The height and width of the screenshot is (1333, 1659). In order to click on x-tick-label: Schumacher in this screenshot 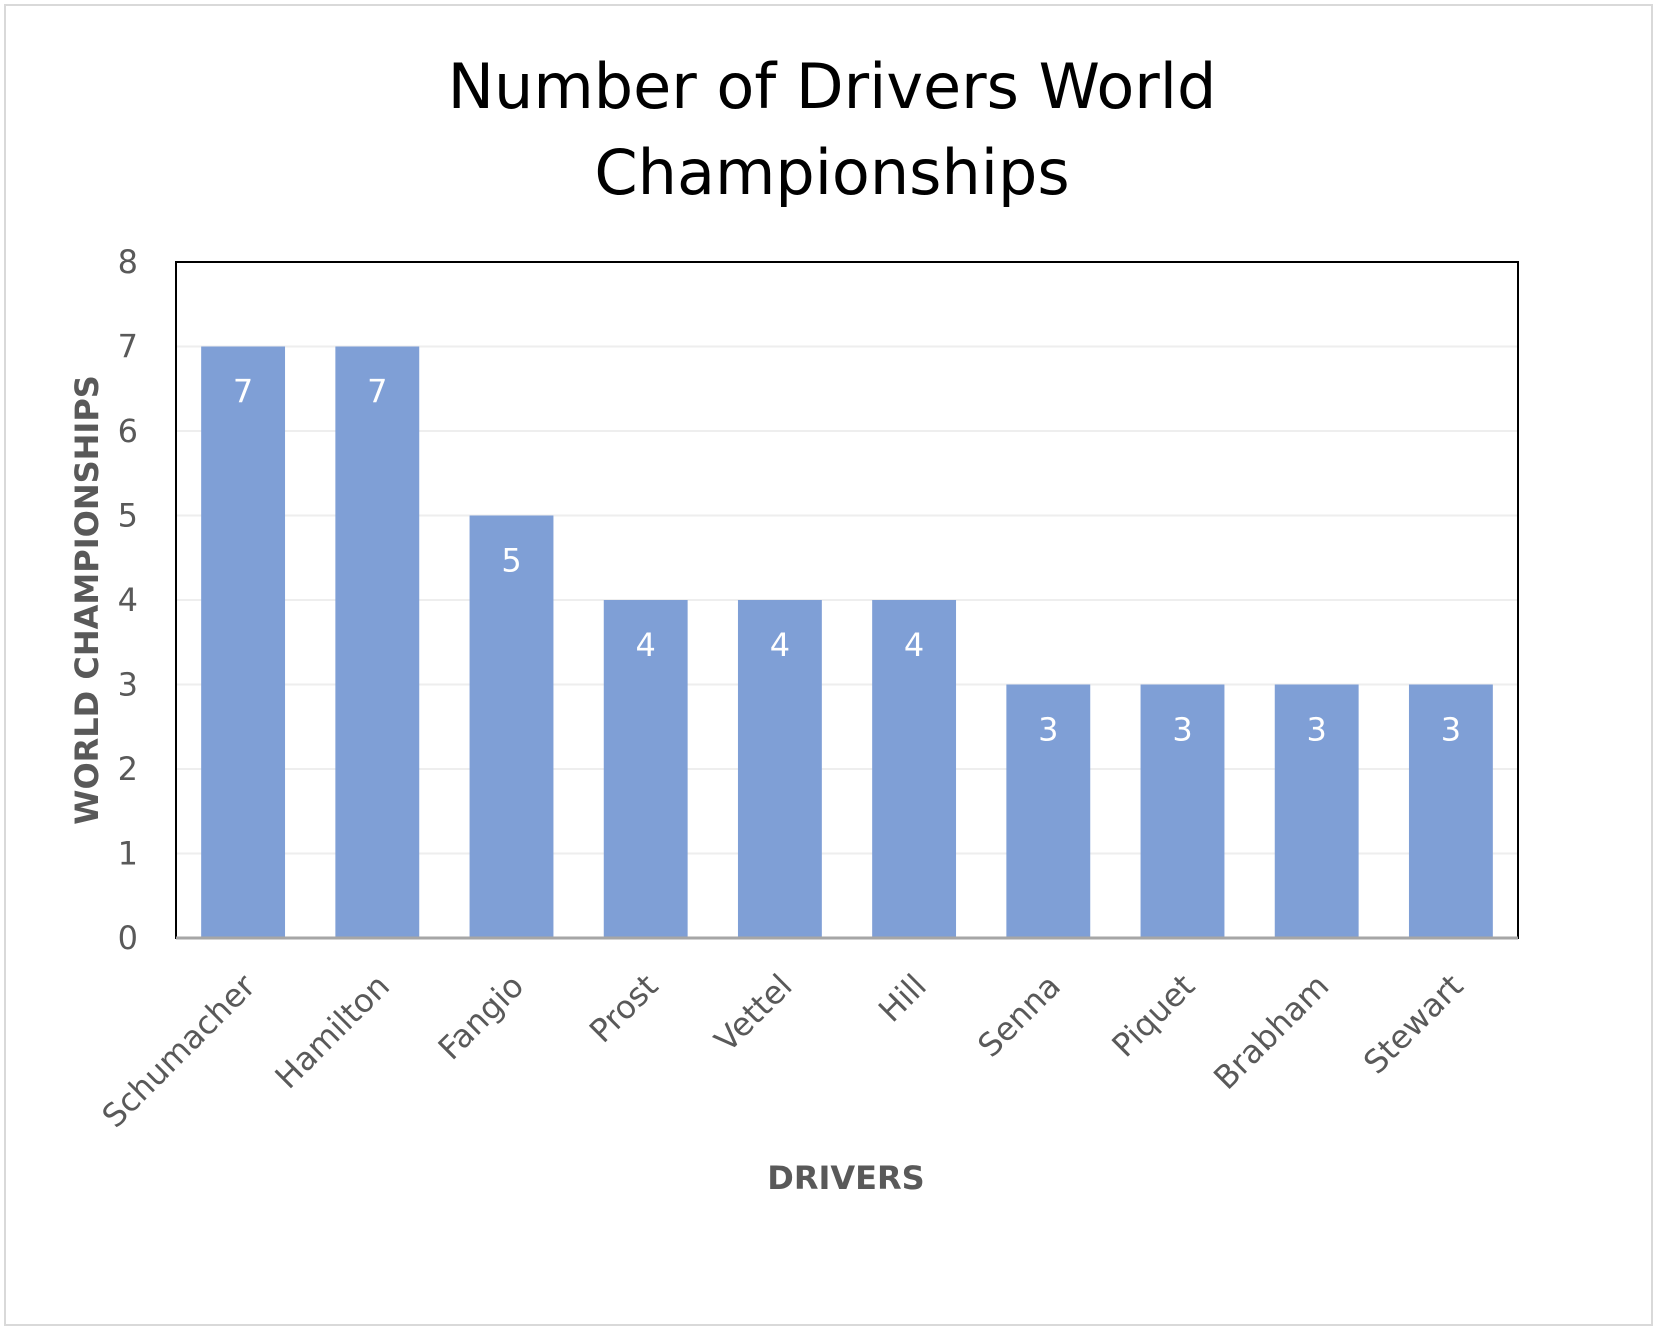, I will do `click(178, 1050)`.